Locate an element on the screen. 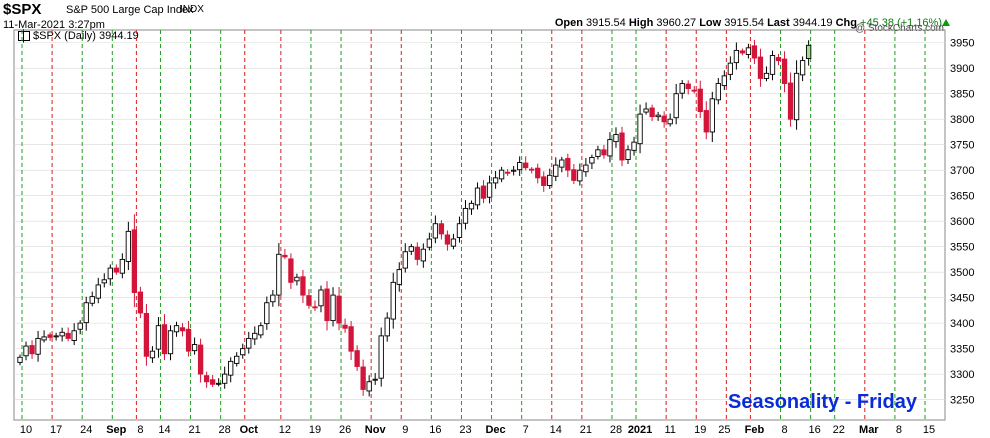 The height and width of the screenshot is (438, 990). x-tick-label: 9 is located at coordinates (405, 430).